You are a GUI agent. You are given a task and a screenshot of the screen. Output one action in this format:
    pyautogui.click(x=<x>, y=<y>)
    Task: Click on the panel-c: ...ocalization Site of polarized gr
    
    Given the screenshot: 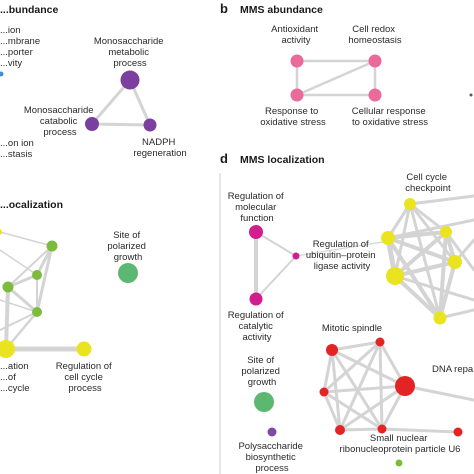 What is the action you would take?
    pyautogui.click(x=74, y=296)
    